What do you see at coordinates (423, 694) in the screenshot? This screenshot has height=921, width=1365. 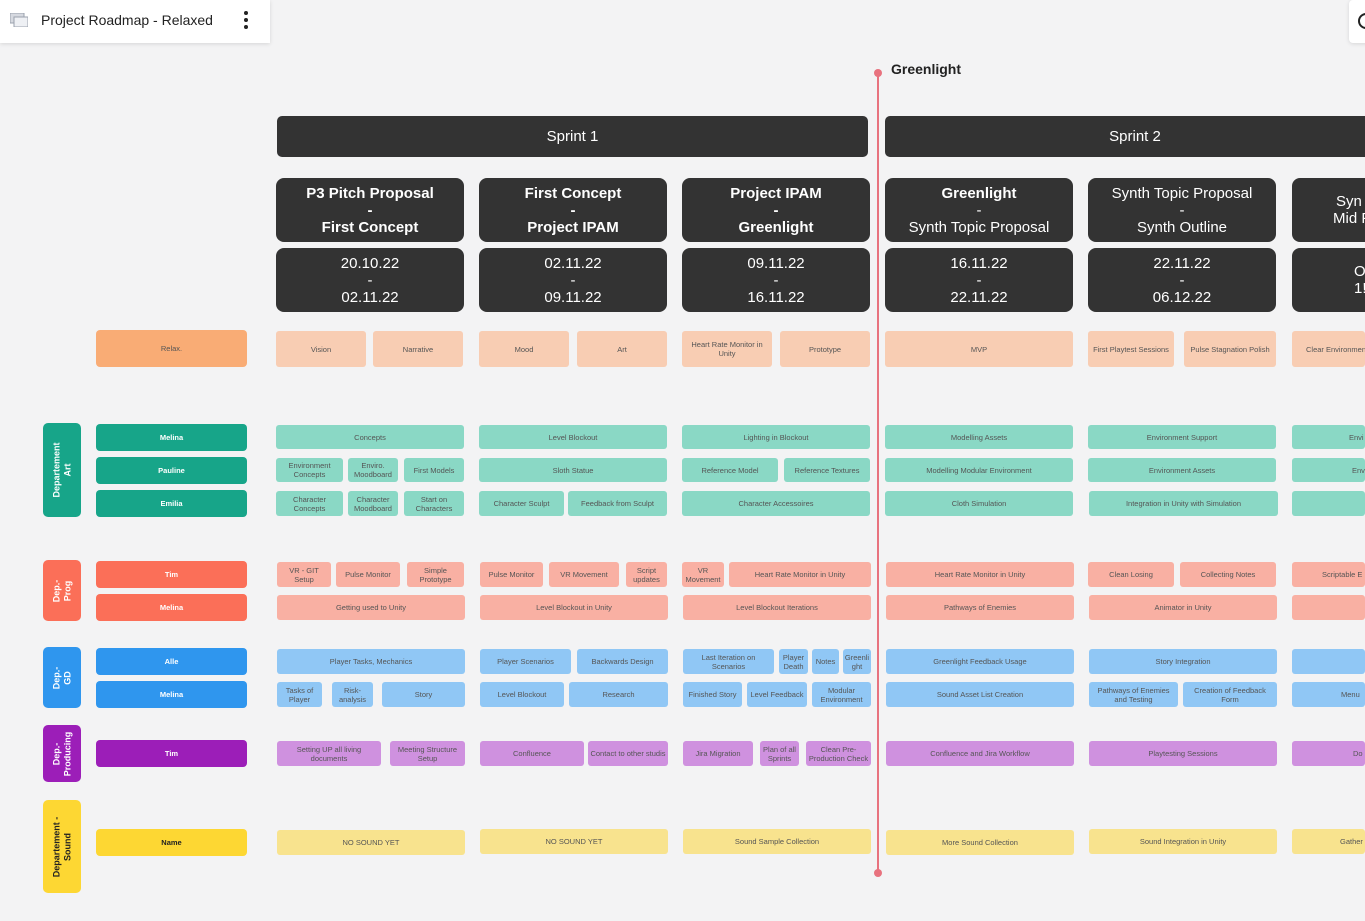 I see `task-sticky: Story` at bounding box center [423, 694].